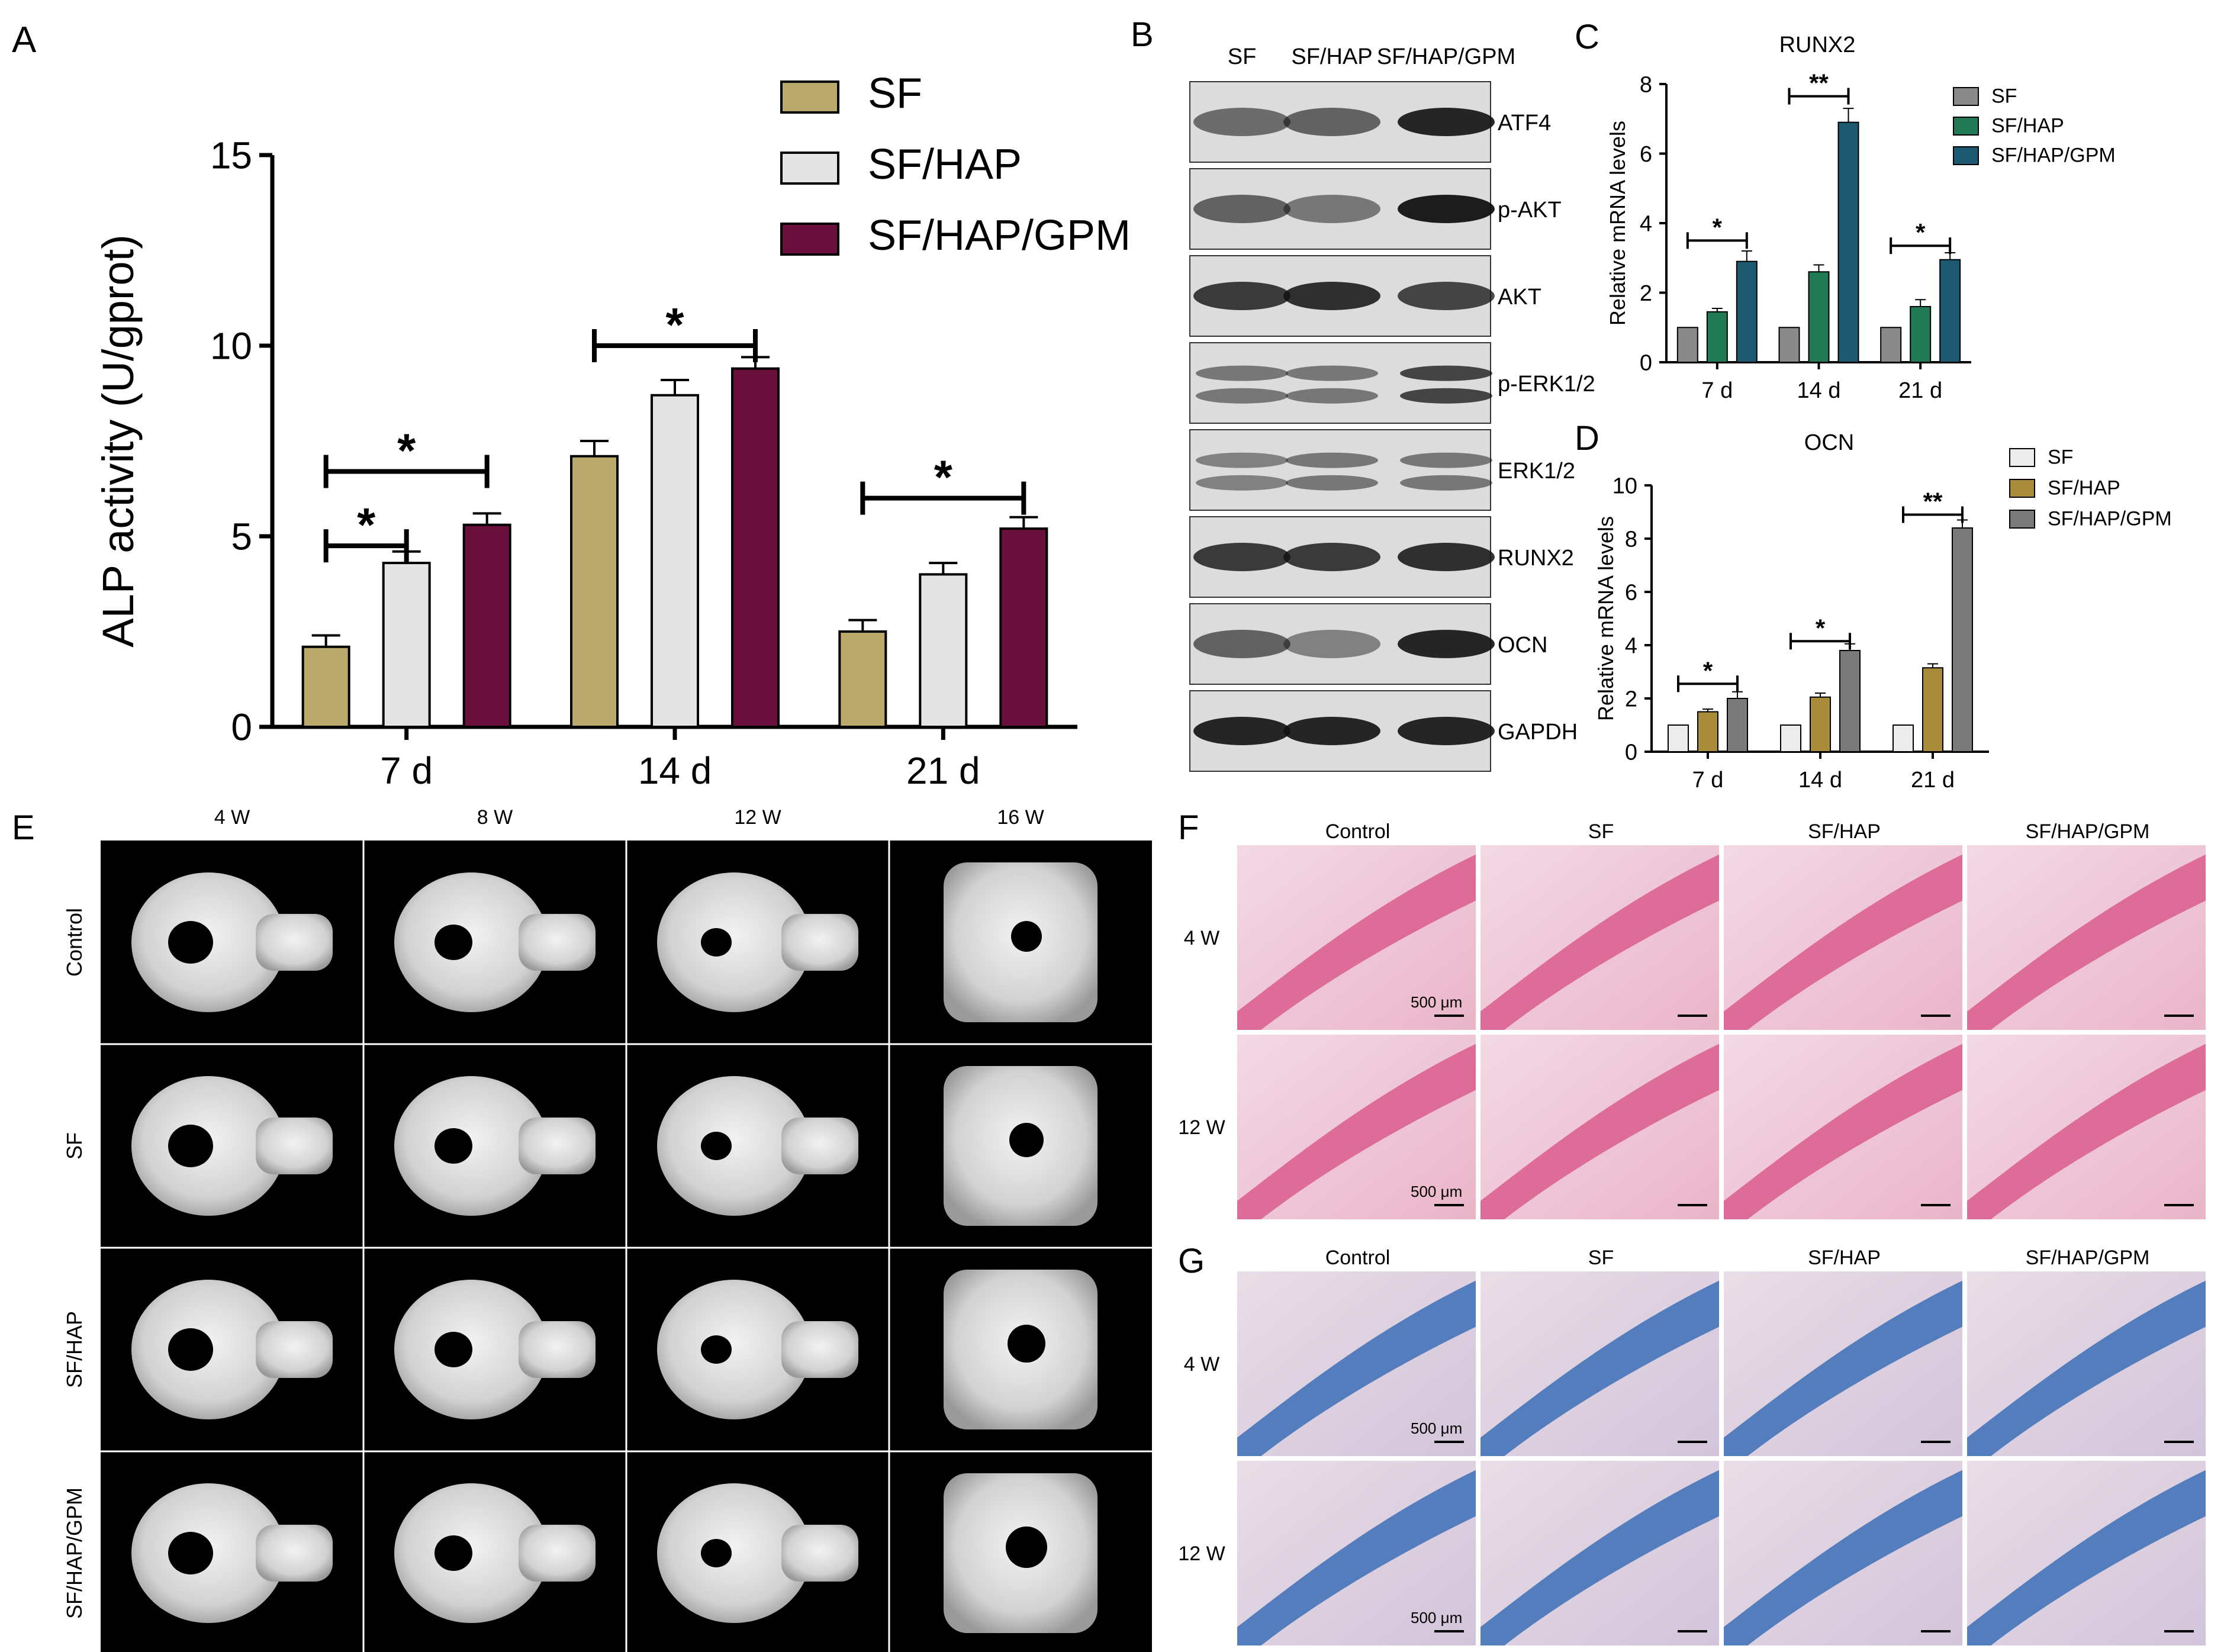  What do you see at coordinates (1191, 1261) in the screenshot?
I see `panel-letter-g: G` at bounding box center [1191, 1261].